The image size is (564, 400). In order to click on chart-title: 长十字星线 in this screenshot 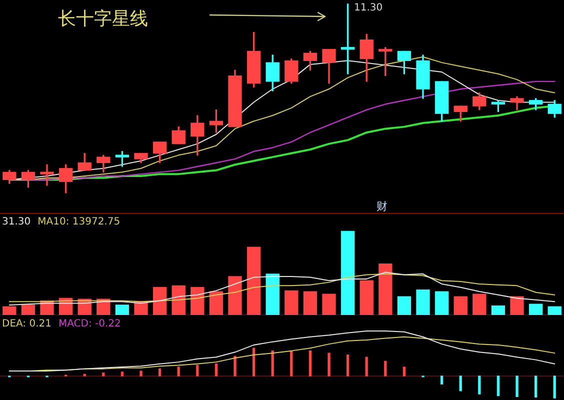, I will do `click(103, 19)`.